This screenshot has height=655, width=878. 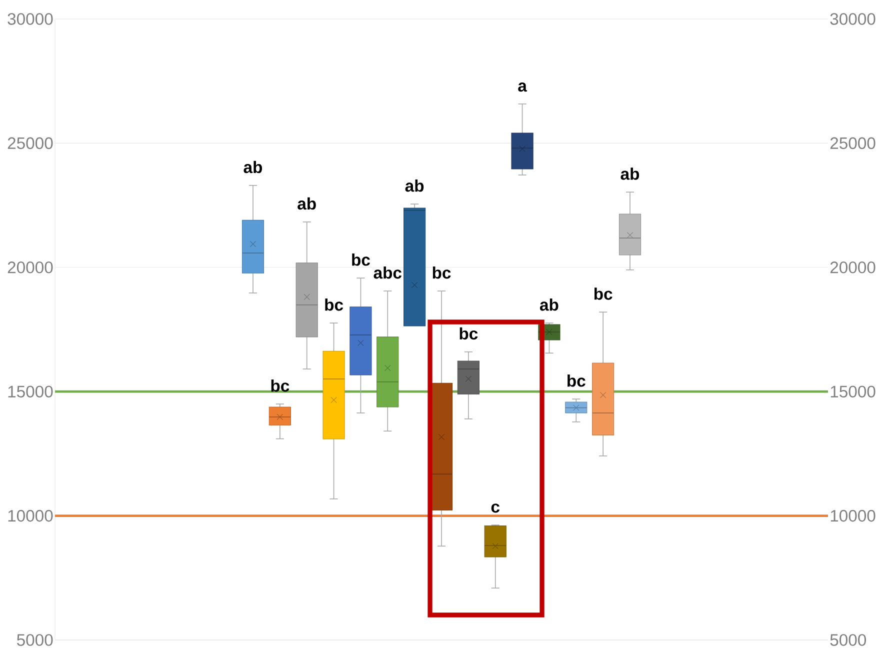 I want to click on y-tick-label: 5000, so click(x=34, y=640).